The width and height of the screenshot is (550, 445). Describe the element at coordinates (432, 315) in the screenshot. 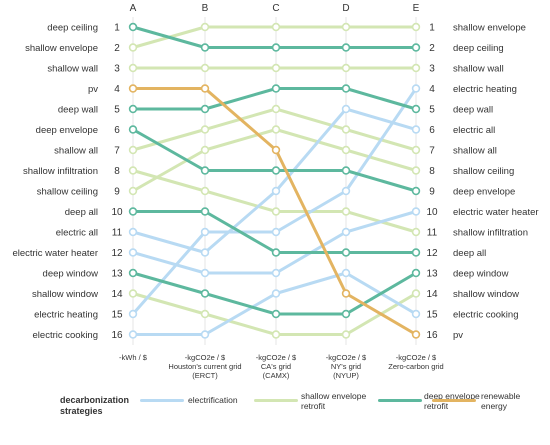

I see `right-rank: 15` at that location.